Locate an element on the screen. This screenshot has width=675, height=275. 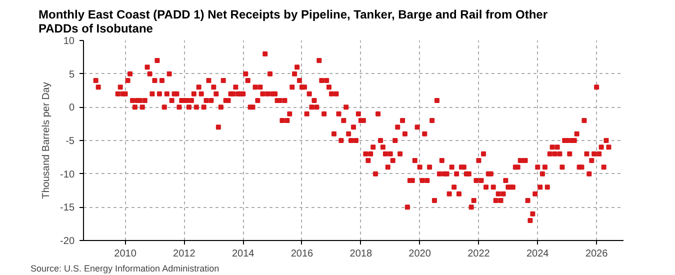
y-tick-label: 5 is located at coordinates (71, 74).